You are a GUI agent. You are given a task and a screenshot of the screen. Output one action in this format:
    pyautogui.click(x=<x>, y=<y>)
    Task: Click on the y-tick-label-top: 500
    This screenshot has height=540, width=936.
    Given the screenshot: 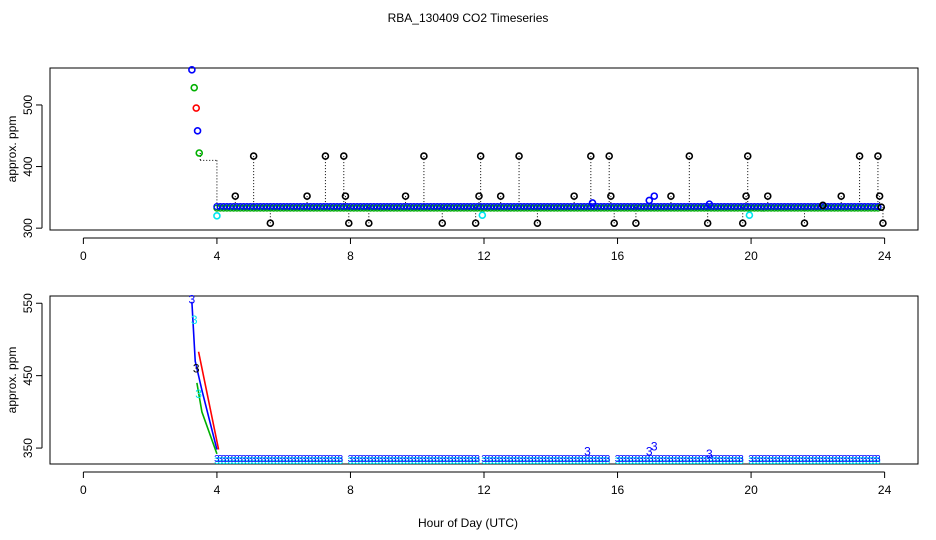 What is the action you would take?
    pyautogui.click(x=28, y=105)
    